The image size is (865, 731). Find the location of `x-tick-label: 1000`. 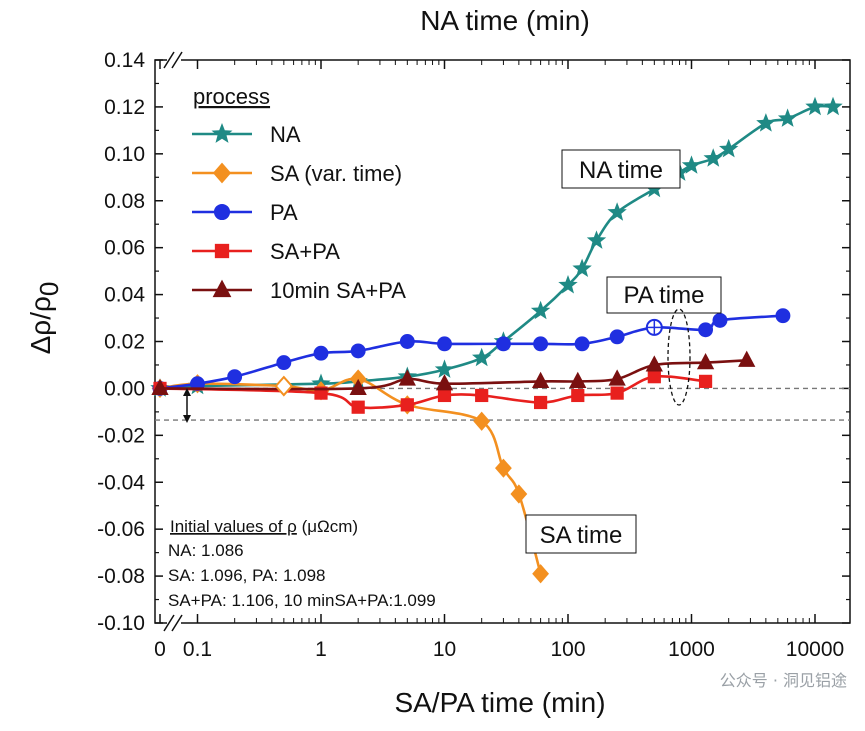

x-tick-label: 1000 is located at coordinates (691, 649).